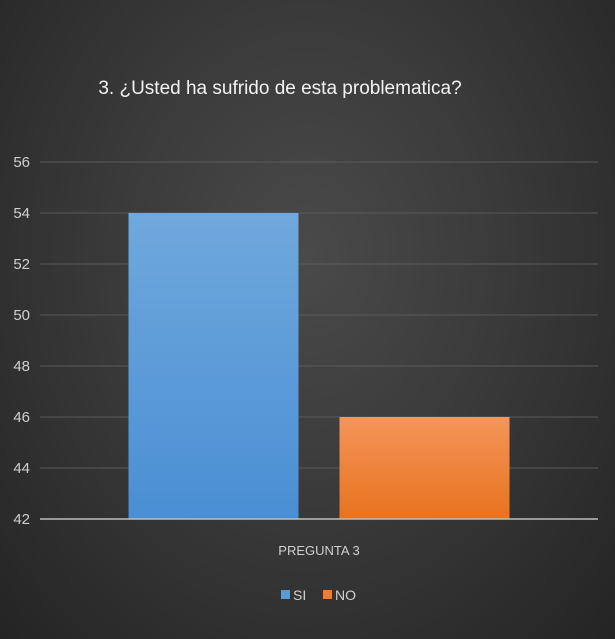 The image size is (615, 639). Describe the element at coordinates (21, 366) in the screenshot. I see `y-tick-label: 48` at that location.